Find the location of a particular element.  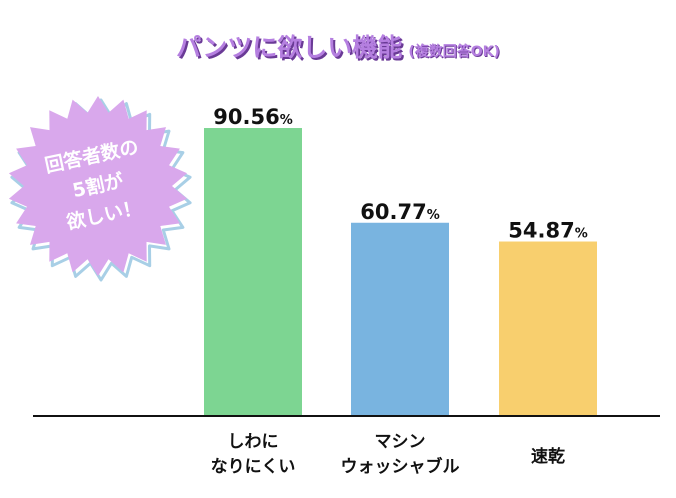

value-label: 60.77% is located at coordinates (399, 212).